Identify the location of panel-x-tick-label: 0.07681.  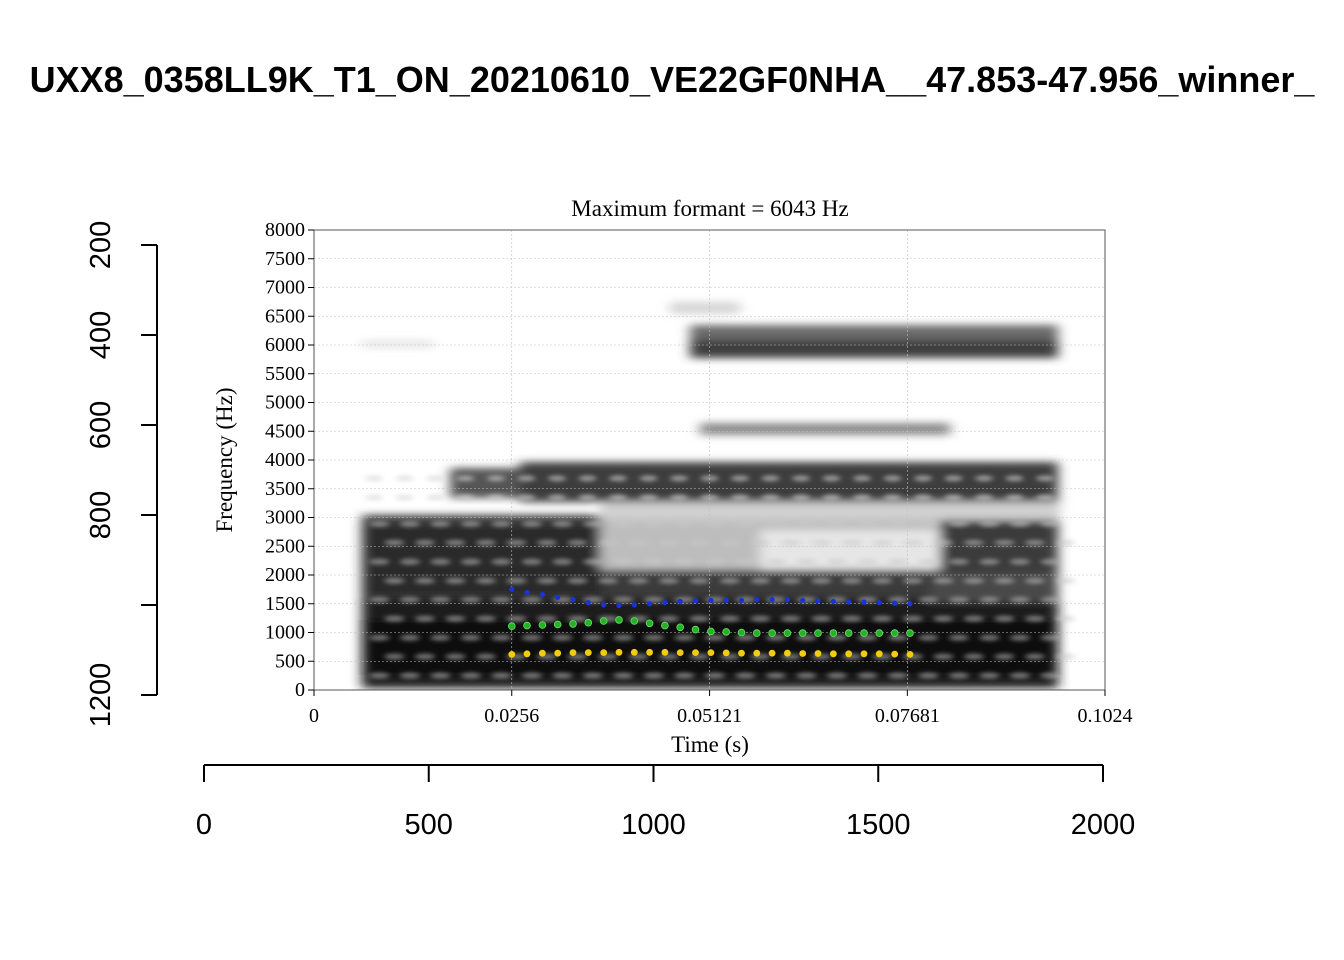
(907, 716).